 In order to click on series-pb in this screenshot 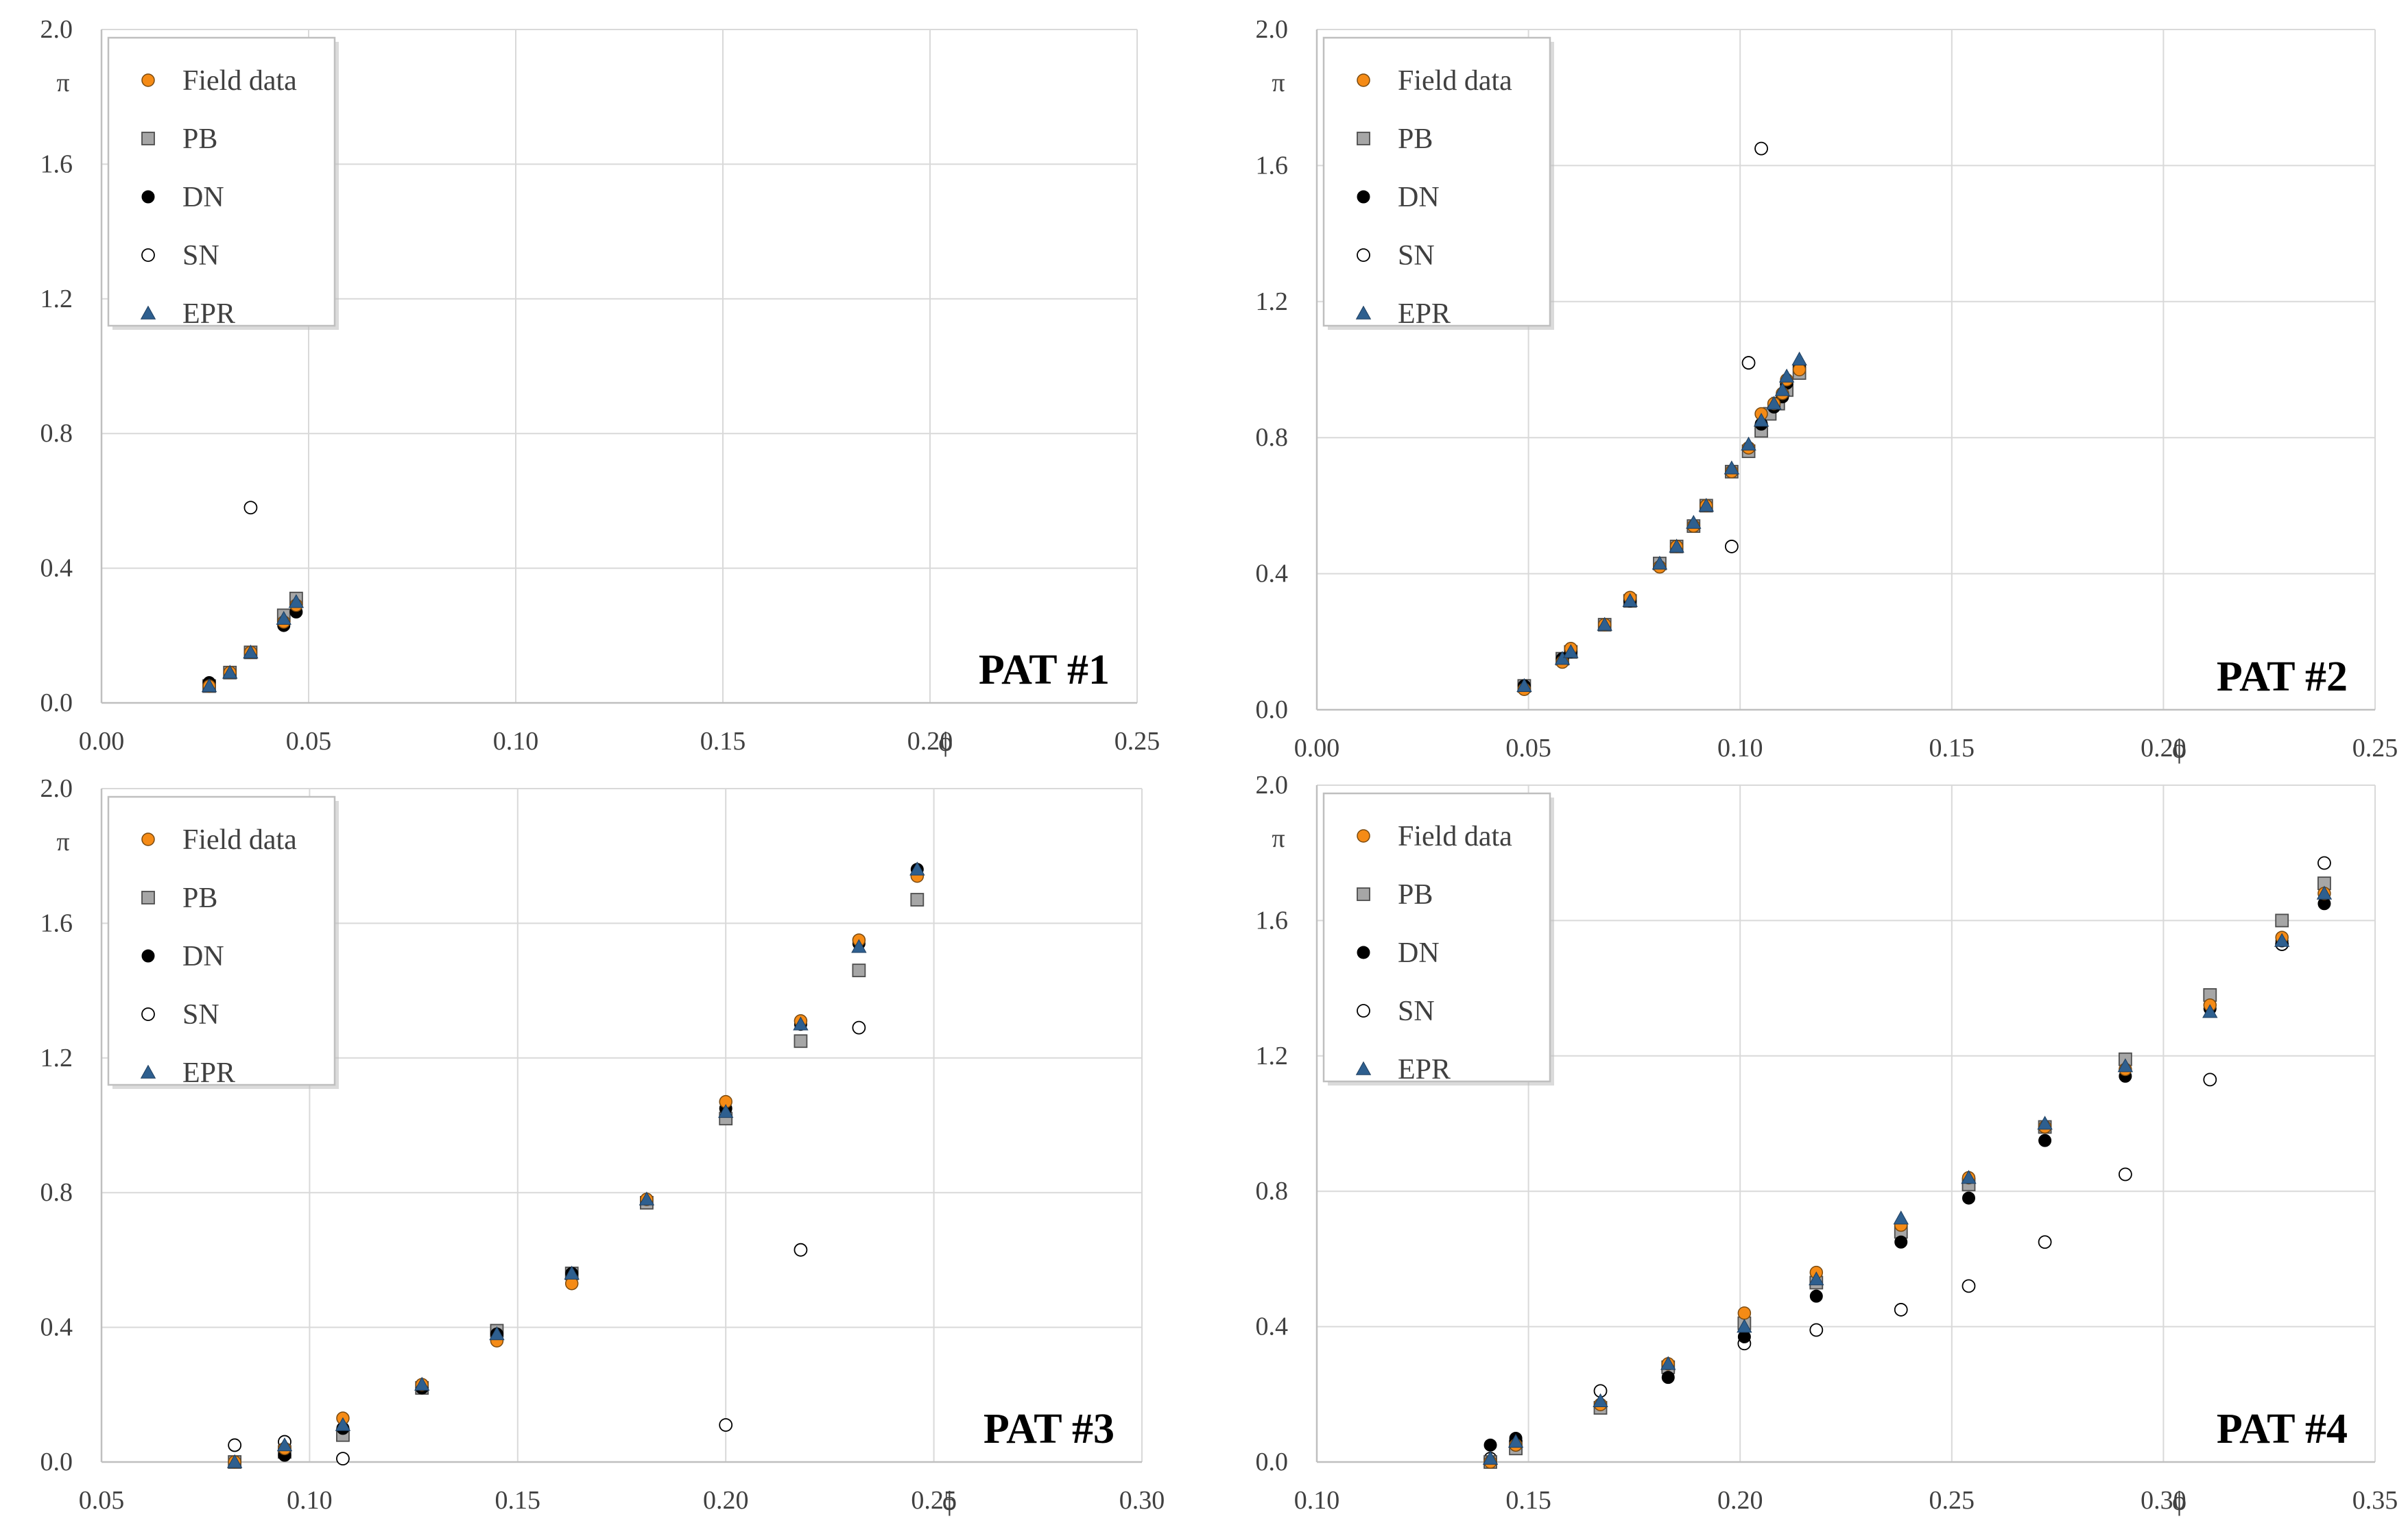, I will do `click(252, 642)`.